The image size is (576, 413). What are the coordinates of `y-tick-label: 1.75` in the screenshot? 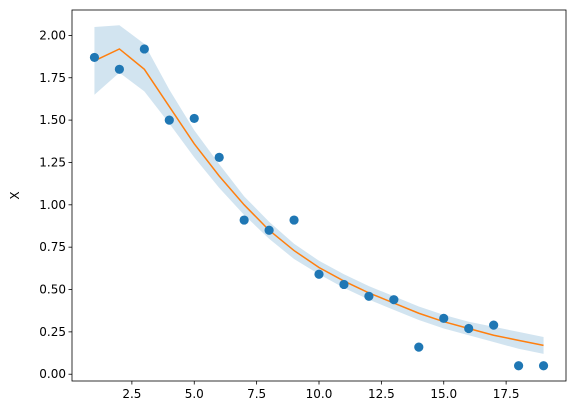 It's located at (52, 78).